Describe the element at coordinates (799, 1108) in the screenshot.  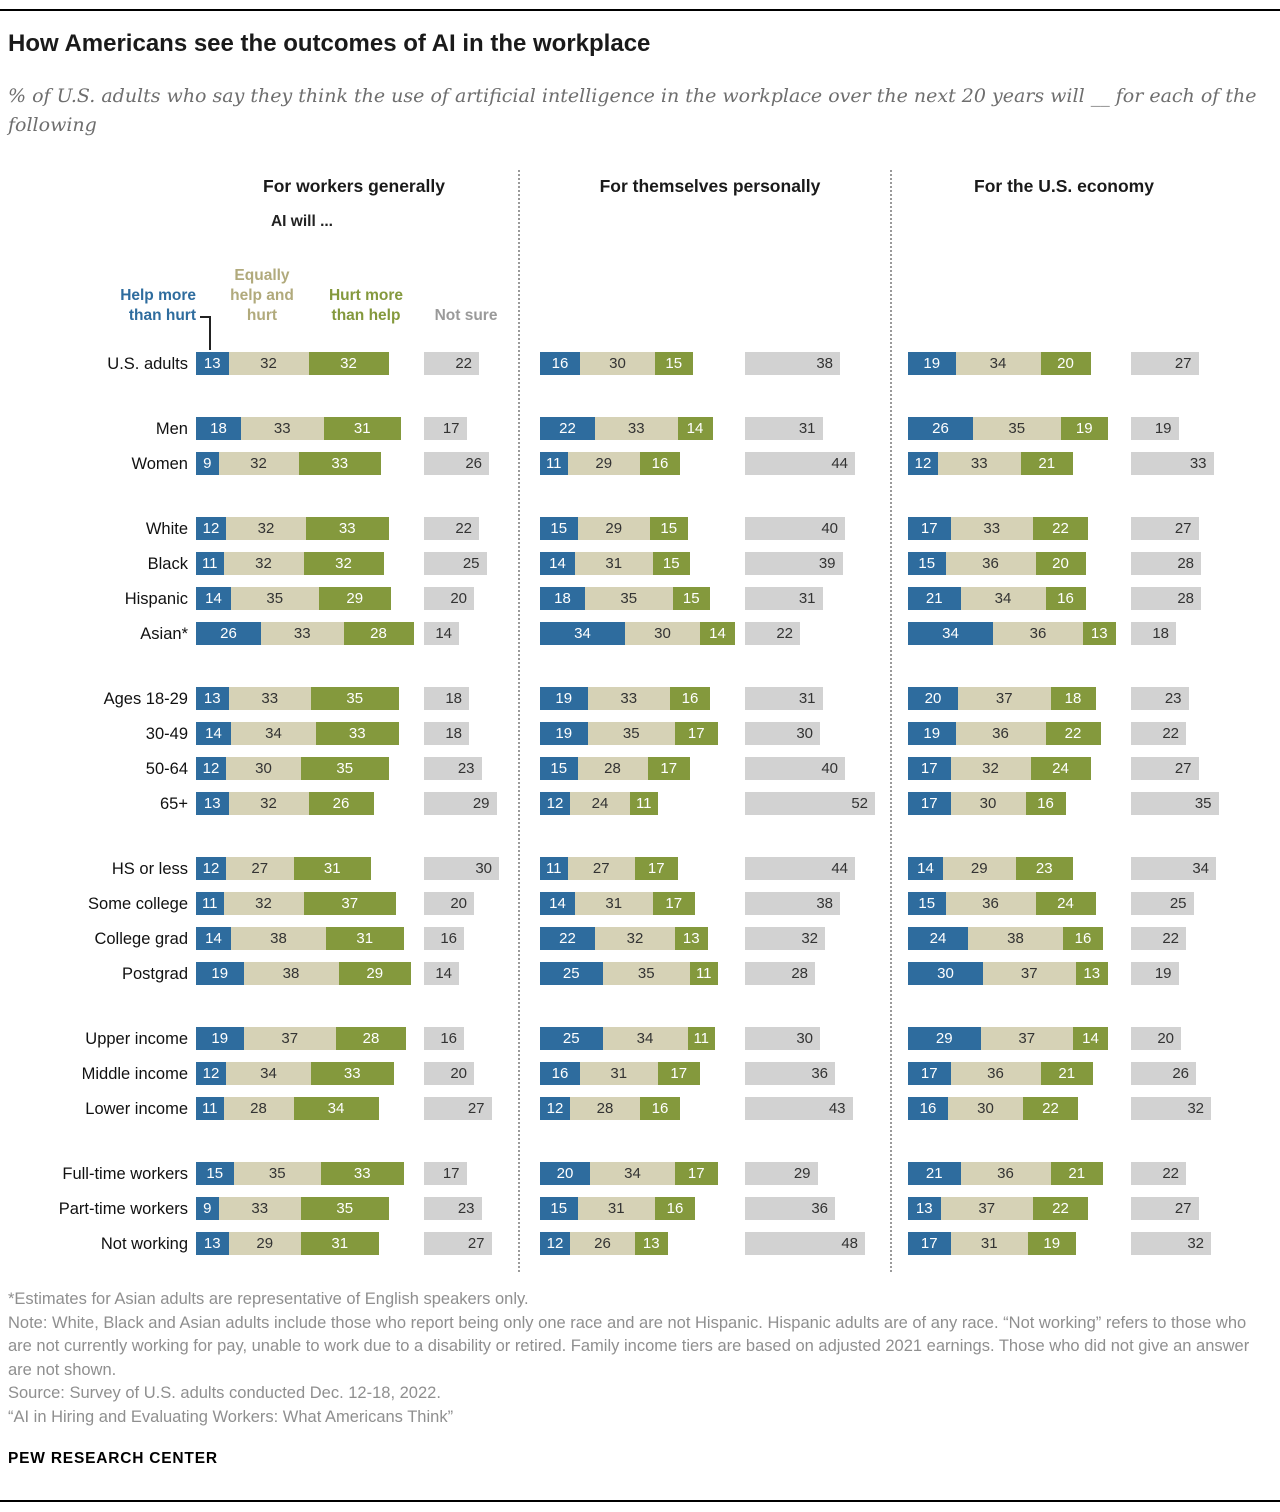
I see `bar-not-sure: 43` at that location.